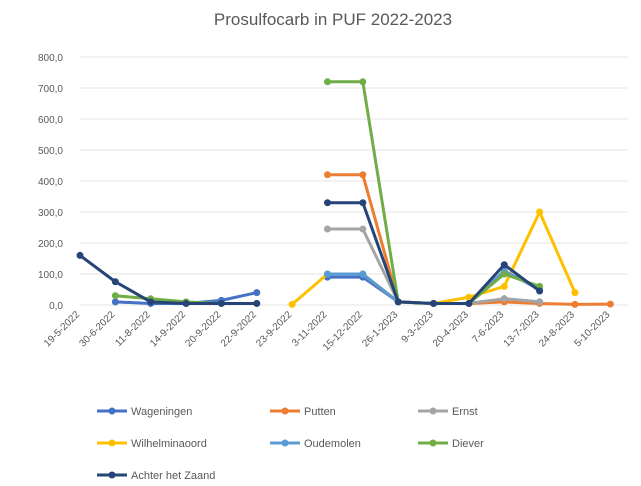 The height and width of the screenshot is (486, 641). What do you see at coordinates (56, 306) in the screenshot?
I see `y-tick-label: 0,0` at bounding box center [56, 306].